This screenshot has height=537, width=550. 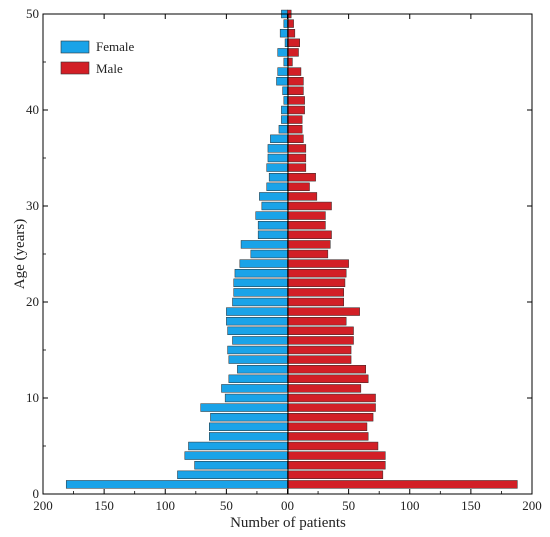 What do you see at coordinates (166, 505) in the screenshot?
I see `x-tick-label: 100` at bounding box center [166, 505].